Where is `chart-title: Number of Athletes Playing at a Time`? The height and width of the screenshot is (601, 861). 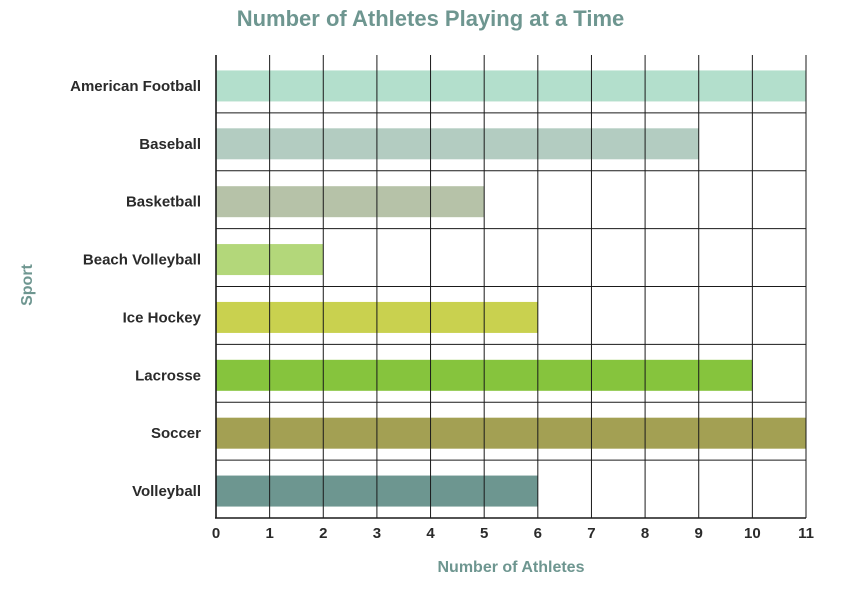 chart-title: Number of Athletes Playing at a Time is located at coordinates (430, 18).